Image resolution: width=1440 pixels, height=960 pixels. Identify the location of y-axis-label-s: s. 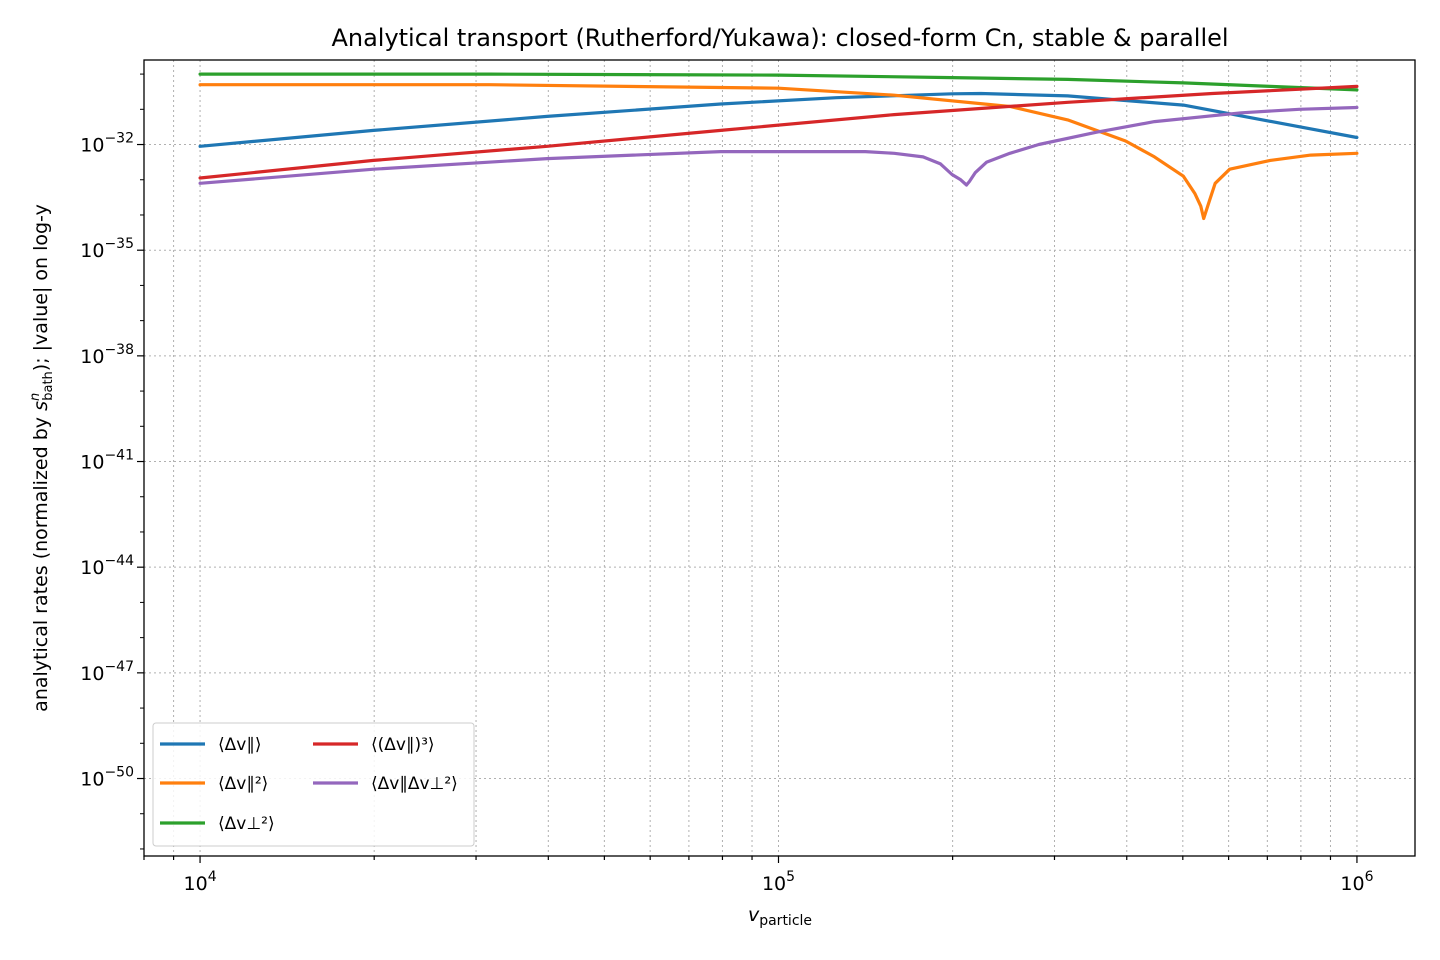
(41, 406).